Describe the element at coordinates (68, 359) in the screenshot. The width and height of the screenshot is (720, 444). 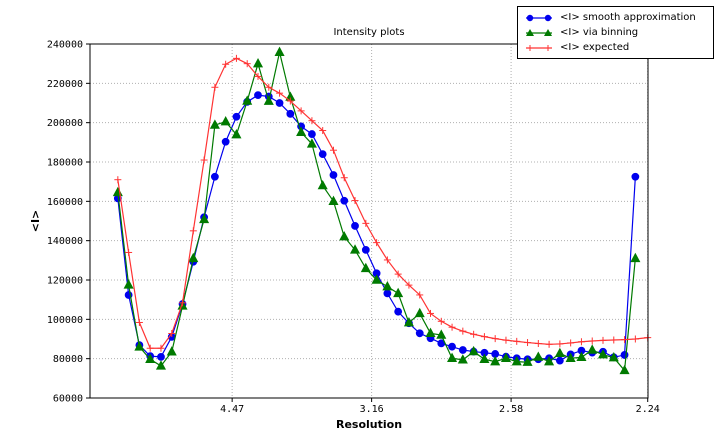
I see `y-tick-label: 80000` at that location.